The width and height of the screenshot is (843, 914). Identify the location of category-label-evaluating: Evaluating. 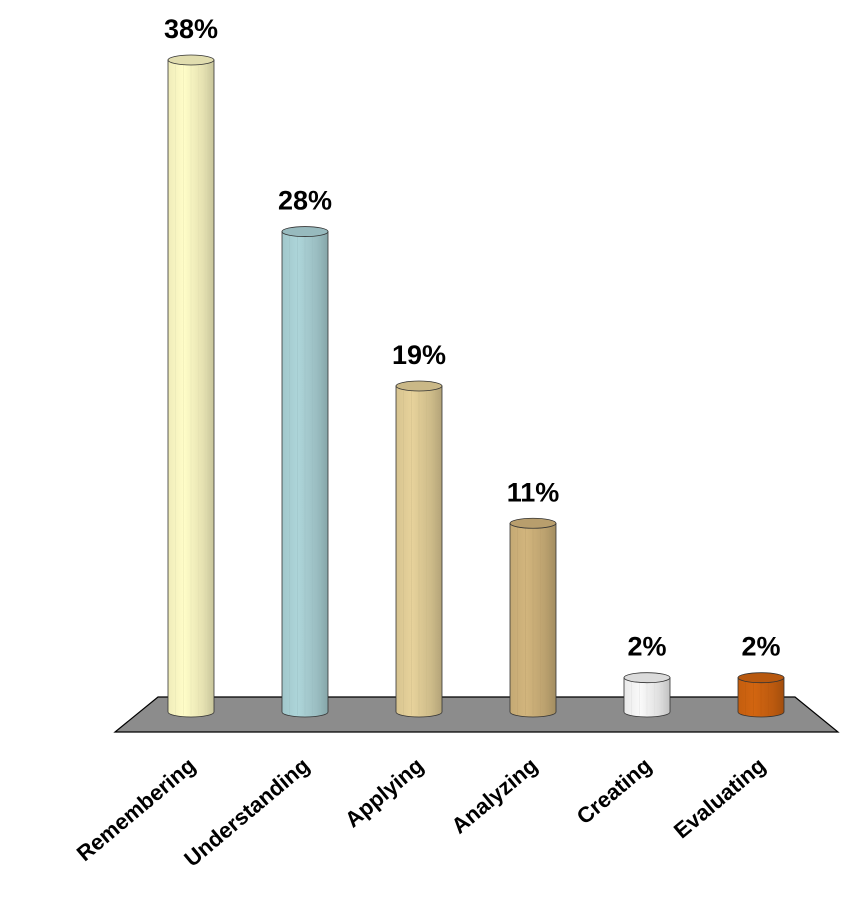
(719, 798).